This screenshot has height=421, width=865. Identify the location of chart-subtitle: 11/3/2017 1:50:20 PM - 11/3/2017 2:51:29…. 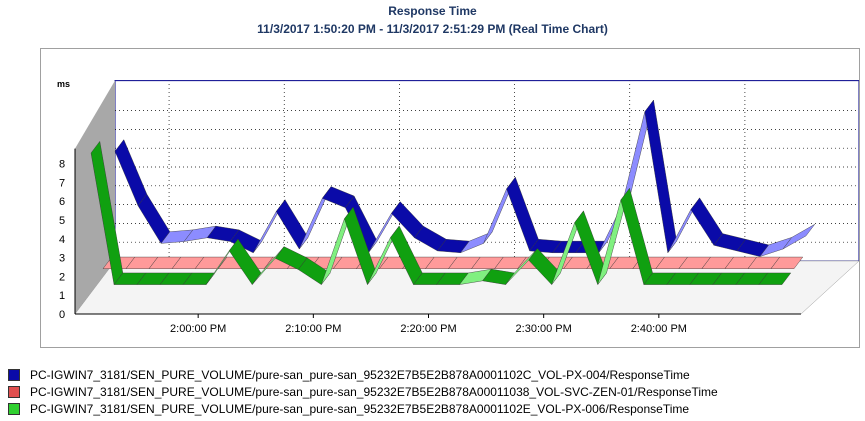
(432, 29).